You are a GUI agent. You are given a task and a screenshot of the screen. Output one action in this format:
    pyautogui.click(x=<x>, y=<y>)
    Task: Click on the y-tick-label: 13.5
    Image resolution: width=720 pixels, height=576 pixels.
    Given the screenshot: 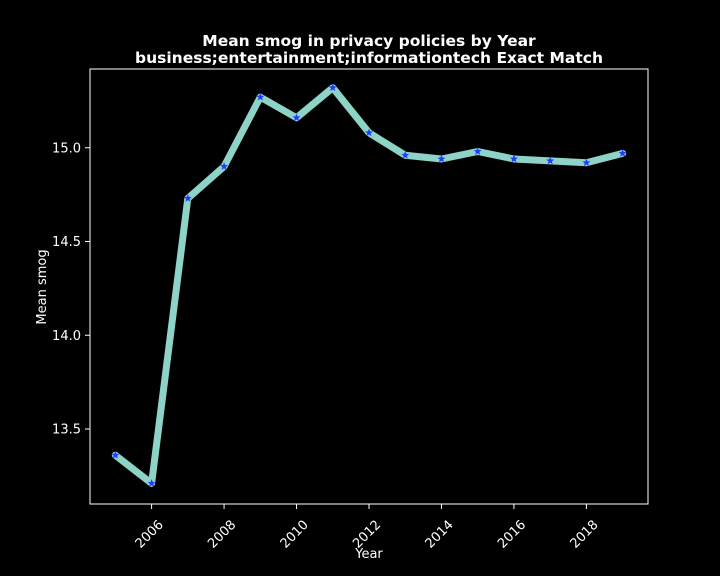 What is the action you would take?
    pyautogui.click(x=66, y=430)
    